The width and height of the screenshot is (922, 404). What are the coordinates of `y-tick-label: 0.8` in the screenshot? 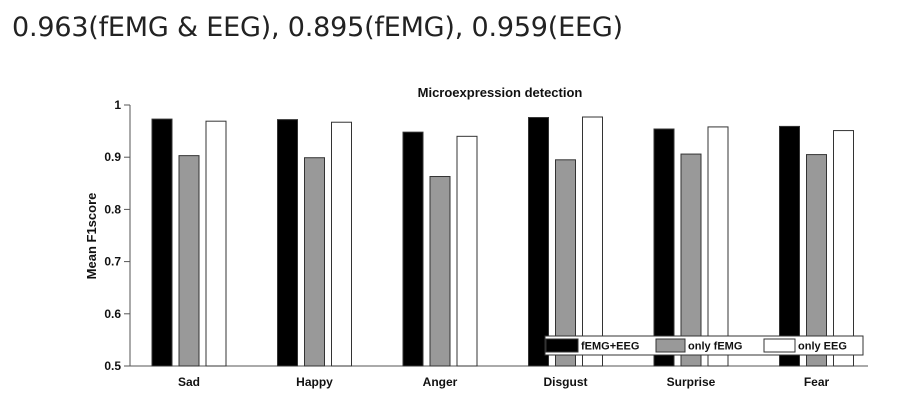 It's located at (112, 209).